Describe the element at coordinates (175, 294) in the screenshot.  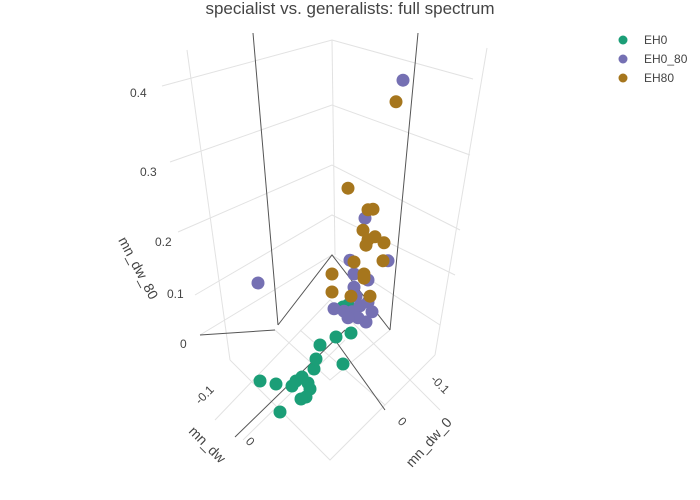
I see `z-tick-label: 0.1` at that location.